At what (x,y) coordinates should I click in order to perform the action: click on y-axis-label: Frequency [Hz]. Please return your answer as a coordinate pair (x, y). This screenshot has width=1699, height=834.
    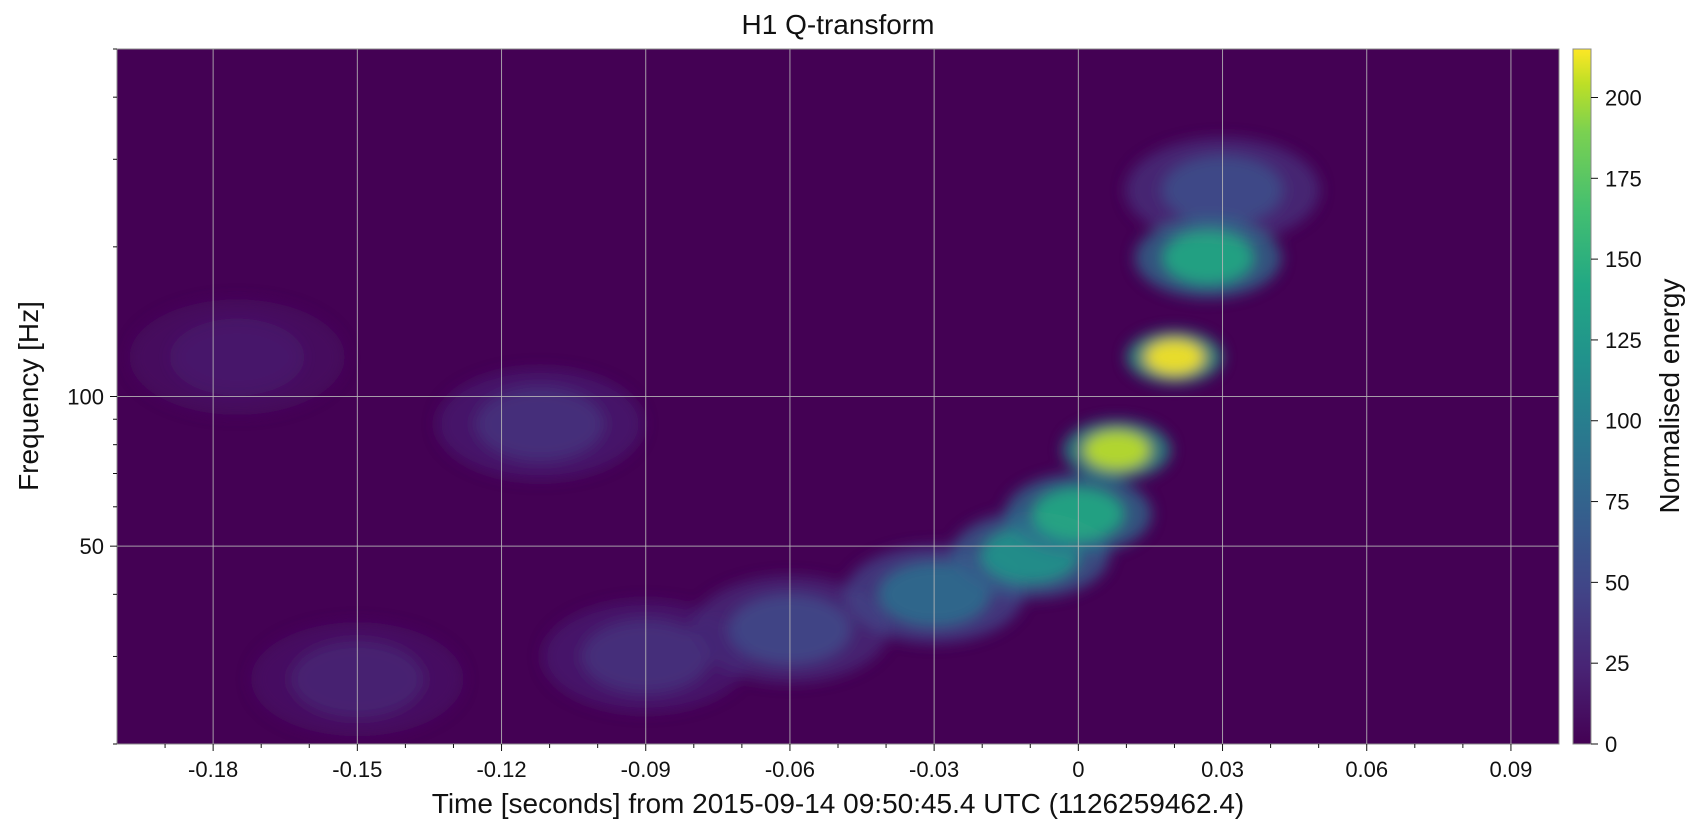
    Looking at the image, I should click on (28, 396).